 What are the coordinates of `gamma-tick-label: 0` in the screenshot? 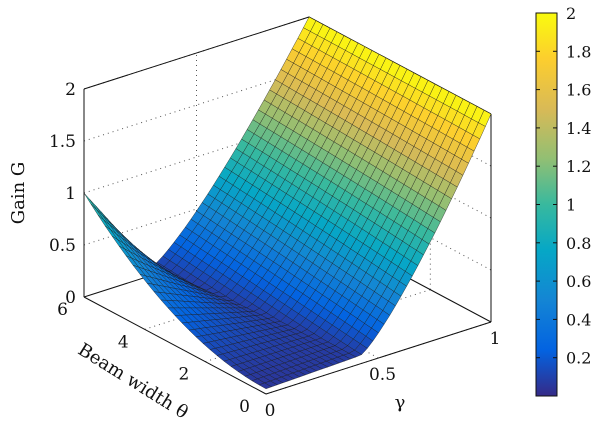 It's located at (270, 411).